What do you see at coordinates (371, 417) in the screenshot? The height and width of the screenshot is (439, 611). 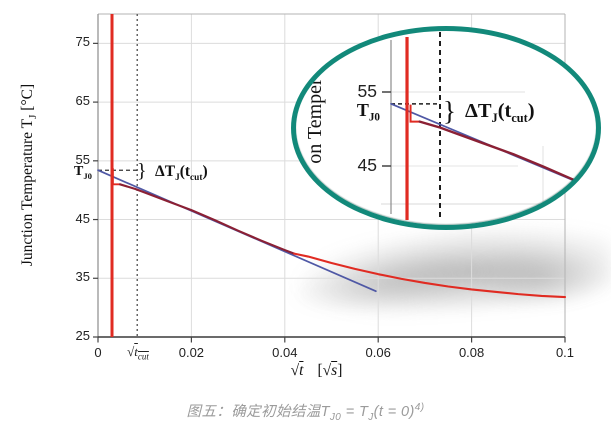 I see `caption-sub: J` at bounding box center [371, 417].